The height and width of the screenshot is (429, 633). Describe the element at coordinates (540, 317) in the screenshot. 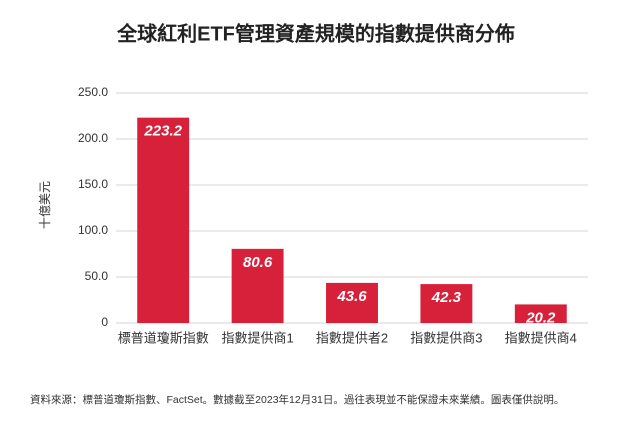

I see `value-label: 20.2` at that location.